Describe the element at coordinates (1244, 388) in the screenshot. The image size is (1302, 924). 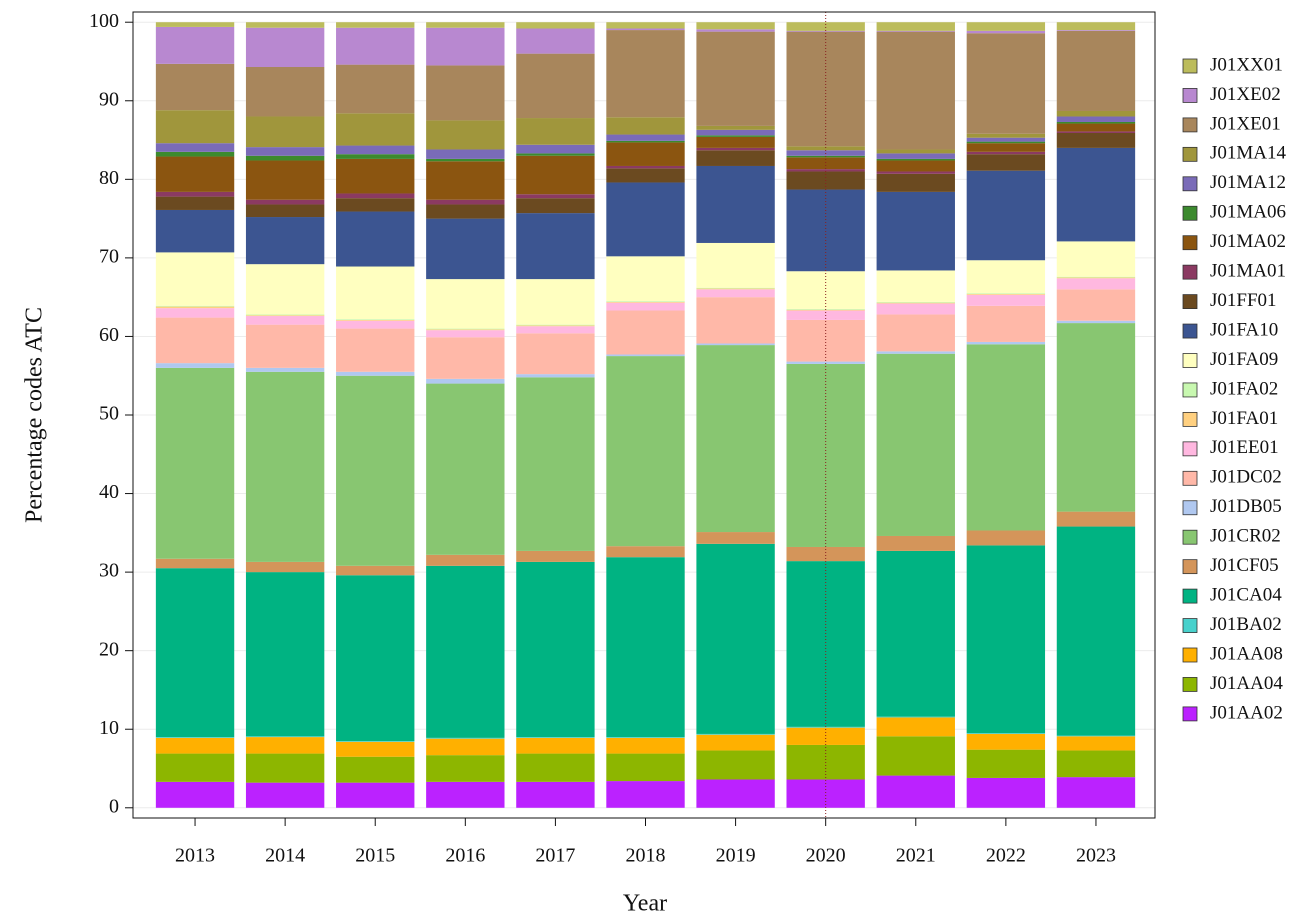
I see `legend-label: J01FA02` at that location.